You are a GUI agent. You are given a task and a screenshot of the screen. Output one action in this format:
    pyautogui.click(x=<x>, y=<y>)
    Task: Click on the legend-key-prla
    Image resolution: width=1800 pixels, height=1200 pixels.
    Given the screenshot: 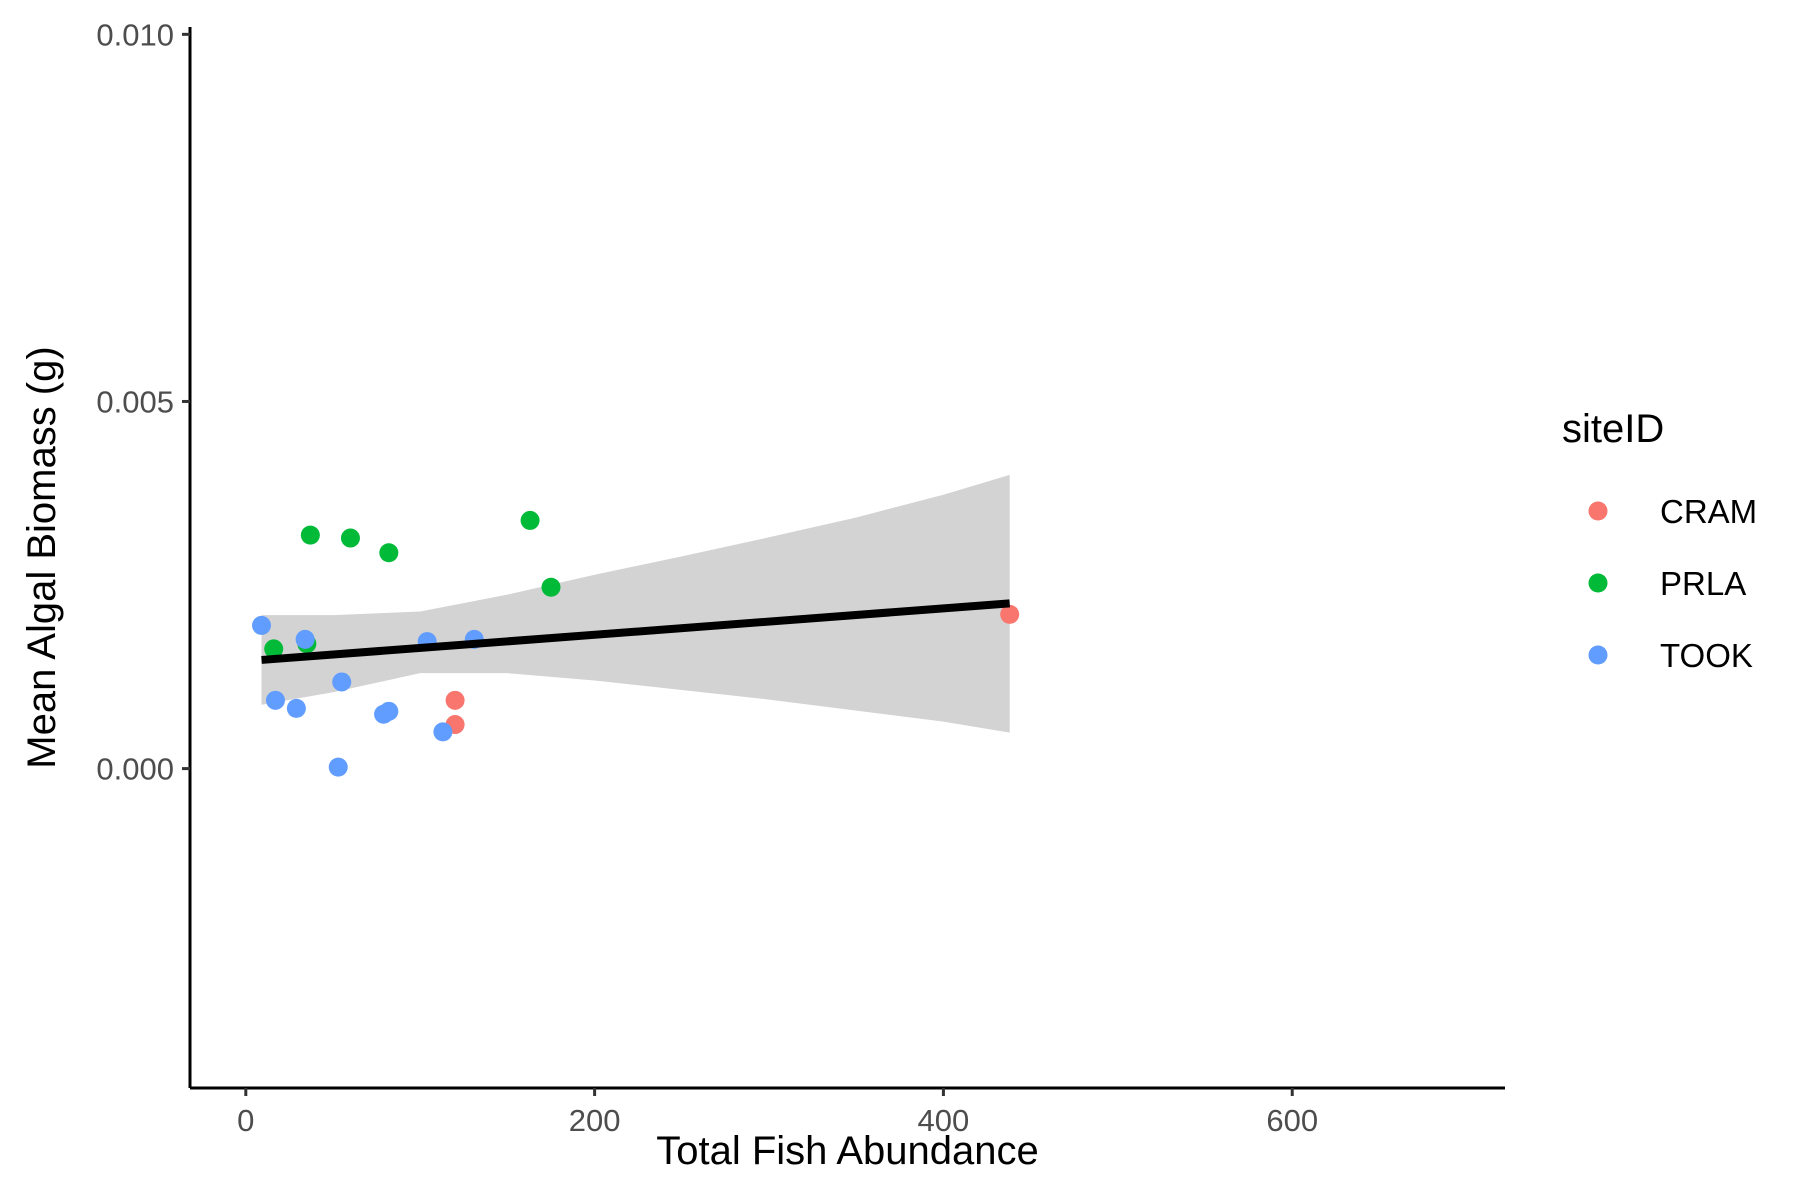 What is the action you would take?
    pyautogui.click(x=1598, y=583)
    